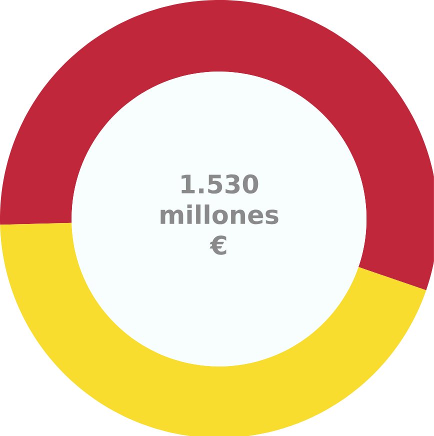 The width and height of the screenshot is (434, 436). I want to click on text: 1.530 millones €, so click(219, 214).